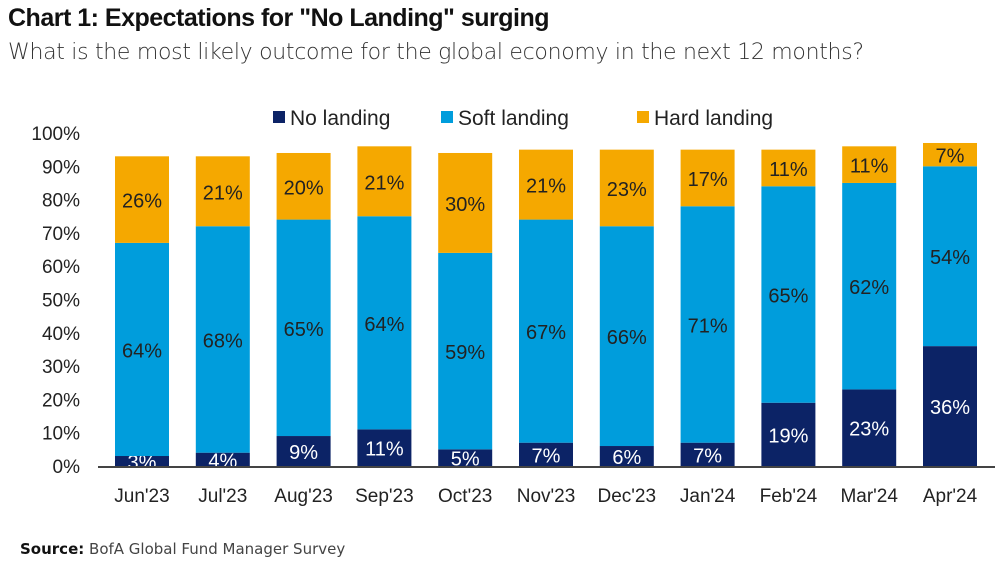 The image size is (1006, 569). I want to click on y-tick-label: 100%, so click(55, 134).